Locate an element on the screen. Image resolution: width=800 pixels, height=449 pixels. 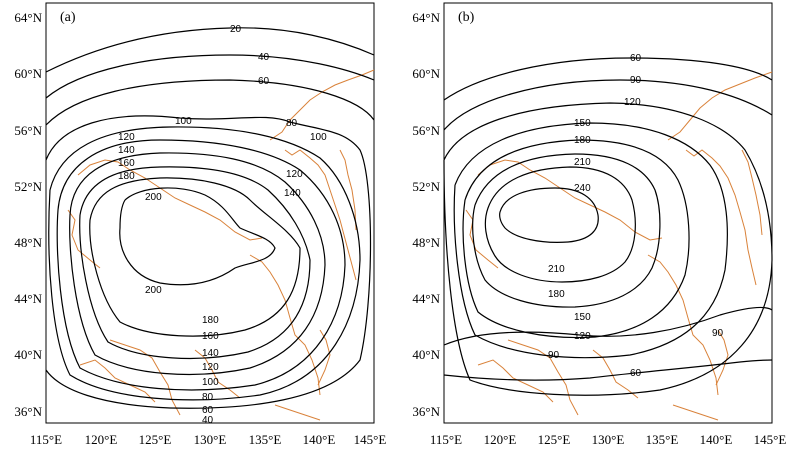
panel-a-lat-48: 48°N is located at coordinates (28, 242).